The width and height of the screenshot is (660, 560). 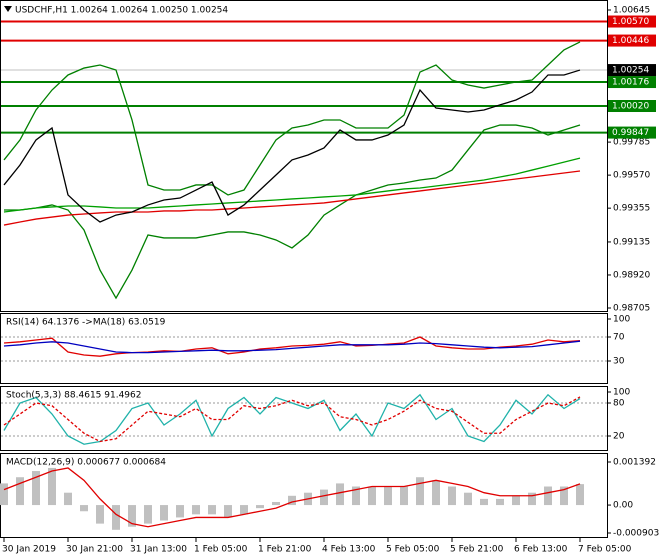 I want to click on y-tick-label: 0.99570, so click(x=631, y=176).